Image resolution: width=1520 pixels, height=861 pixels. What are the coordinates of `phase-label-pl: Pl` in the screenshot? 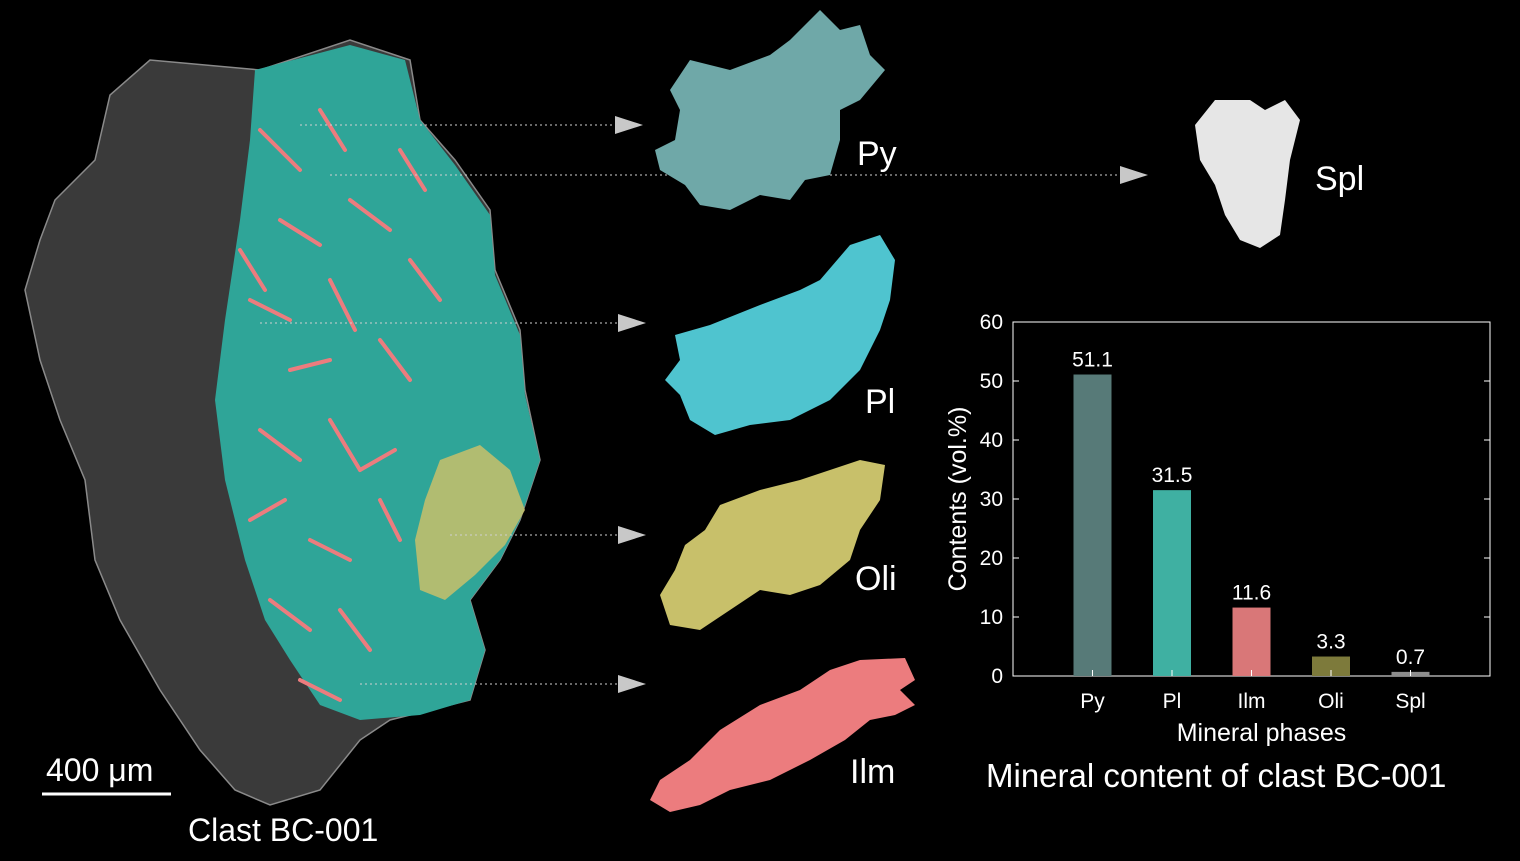 It's located at (880, 402).